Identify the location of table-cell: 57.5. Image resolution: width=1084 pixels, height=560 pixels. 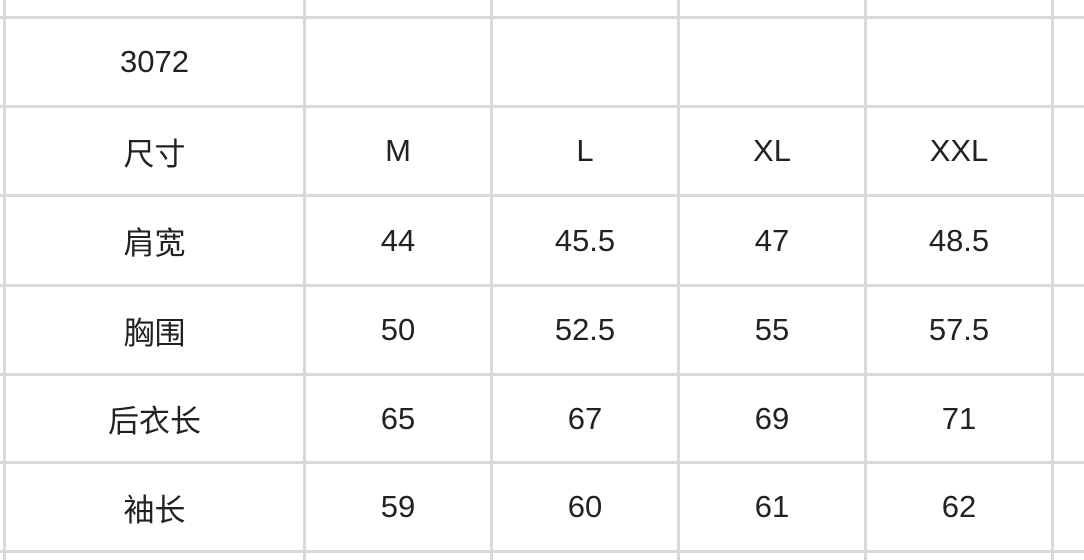
(959, 329).